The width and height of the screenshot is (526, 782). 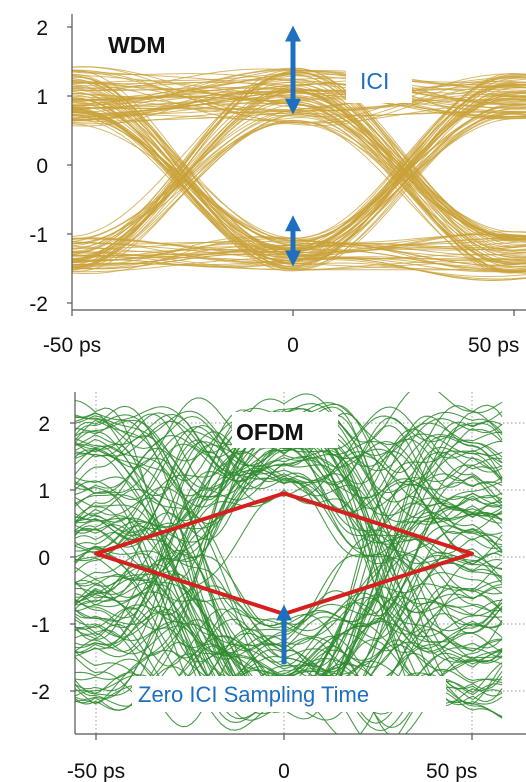 I want to click on wdm-trace, so click(x=299, y=97).